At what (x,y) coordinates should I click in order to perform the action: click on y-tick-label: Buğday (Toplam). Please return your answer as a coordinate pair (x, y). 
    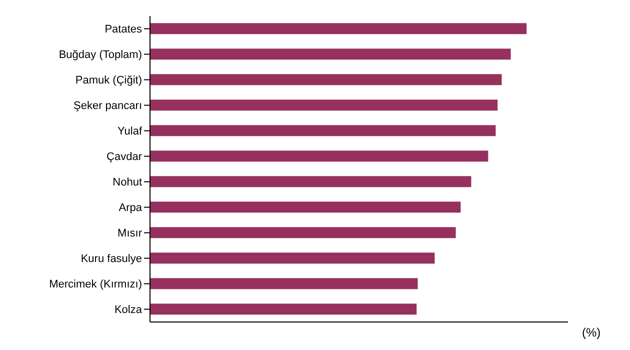
    Looking at the image, I should click on (100, 55).